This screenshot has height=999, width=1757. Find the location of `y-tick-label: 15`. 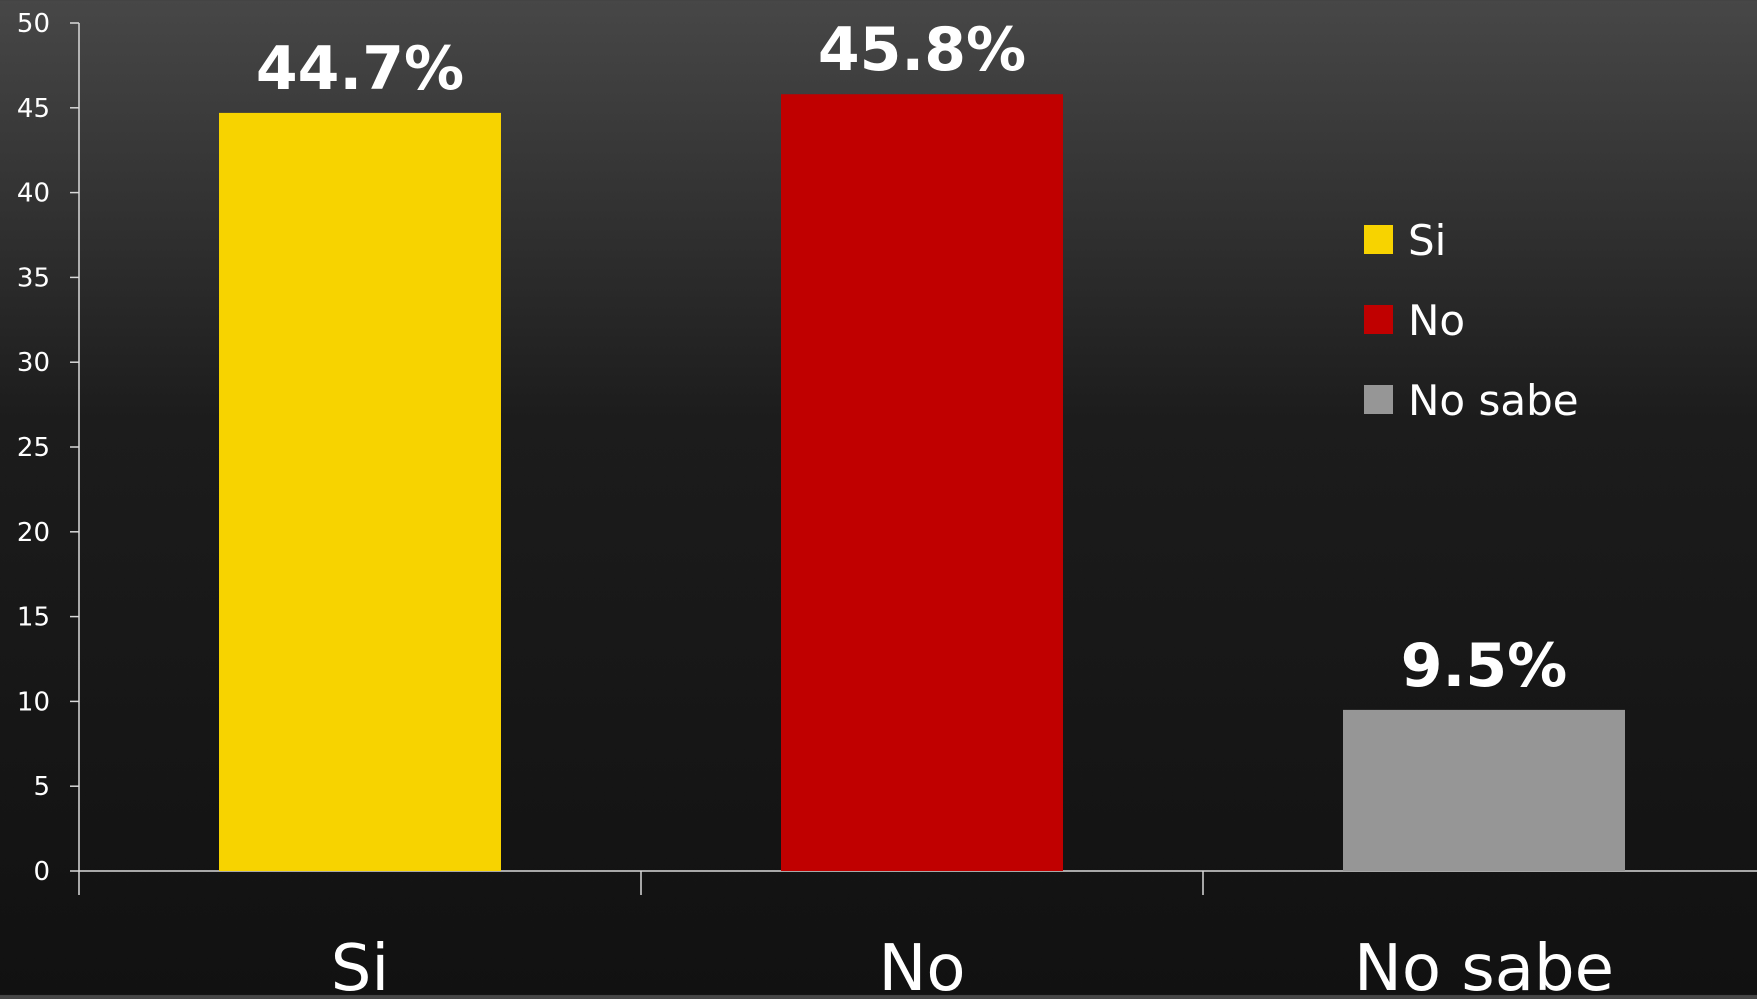

y-tick-label: 15 is located at coordinates (33, 618).